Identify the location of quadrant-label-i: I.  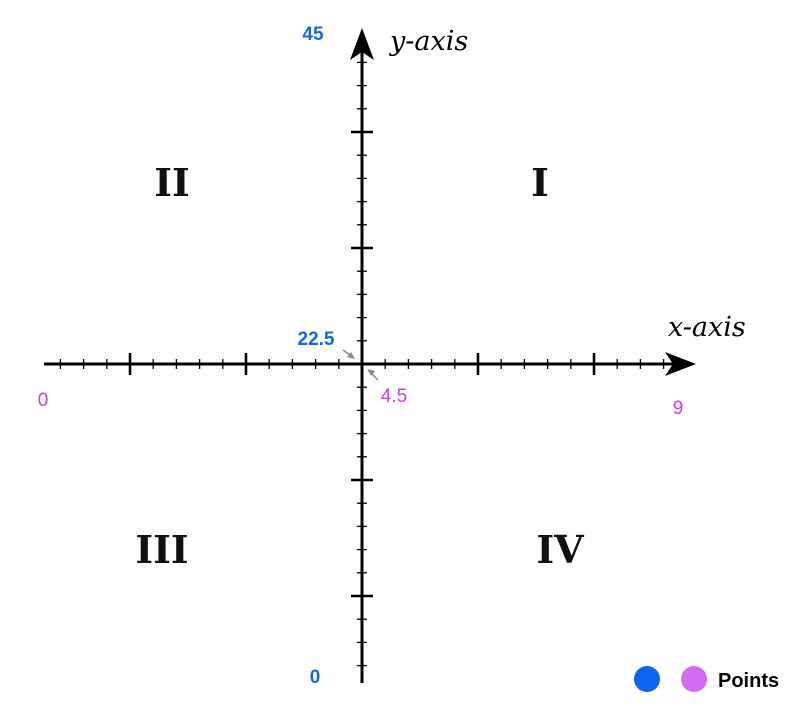
(540, 182).